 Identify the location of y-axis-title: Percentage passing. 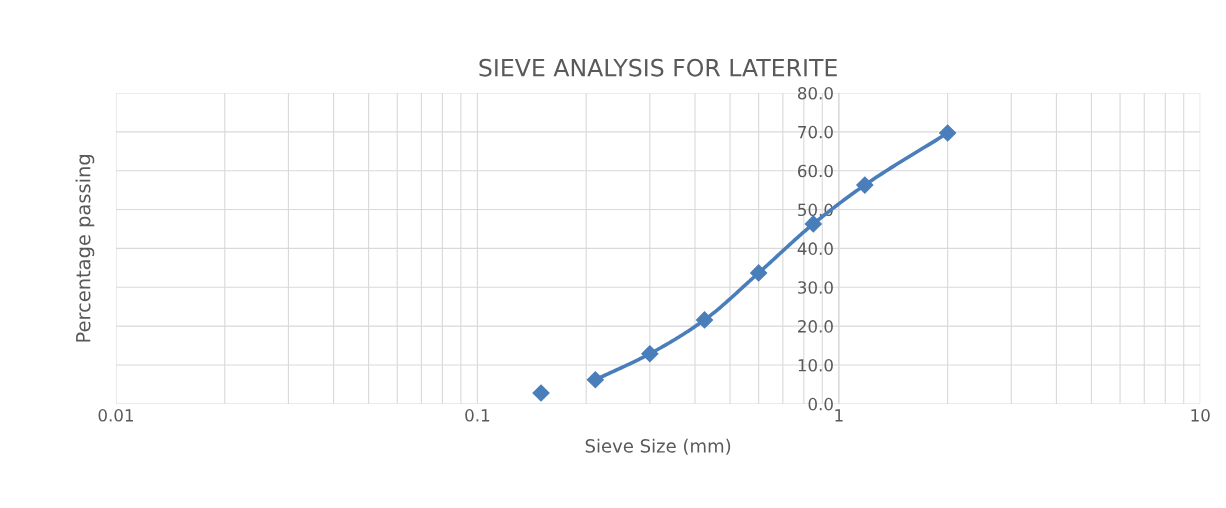
(85, 248).